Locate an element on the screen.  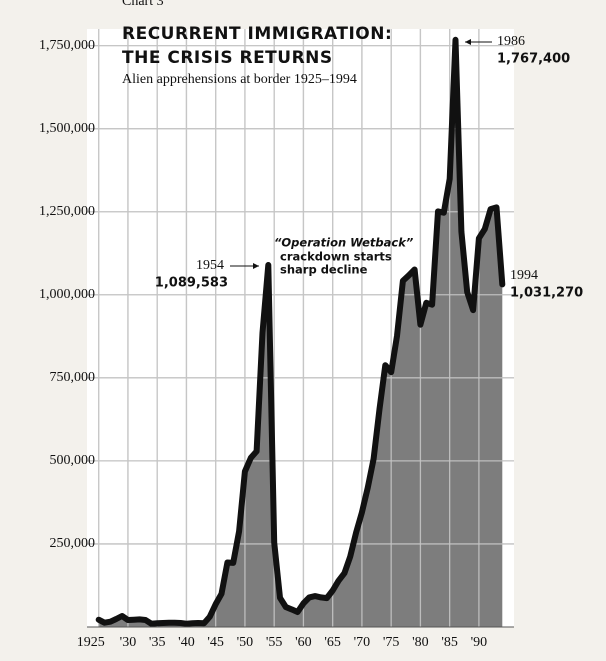
x-tick-label: '50 is located at coordinates (245, 642).